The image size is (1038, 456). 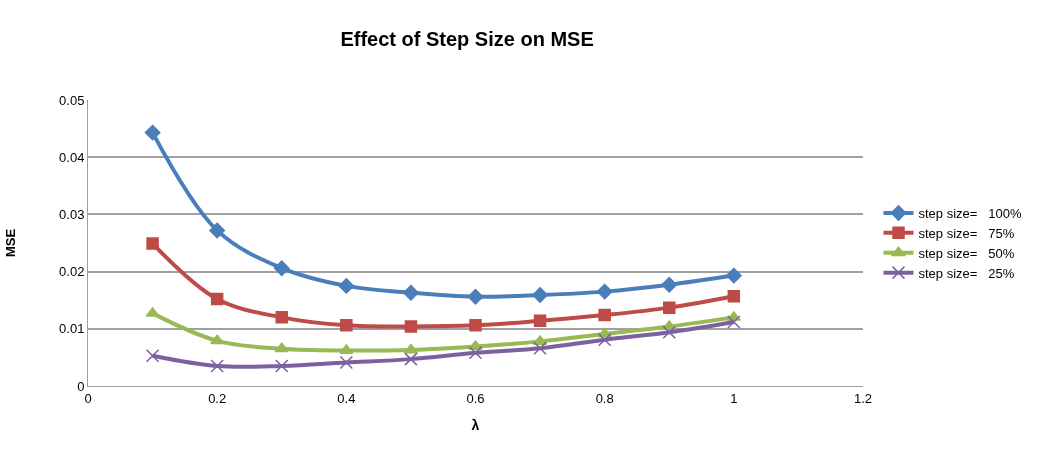 I want to click on y-axis-title: MSE, so click(x=11, y=243).